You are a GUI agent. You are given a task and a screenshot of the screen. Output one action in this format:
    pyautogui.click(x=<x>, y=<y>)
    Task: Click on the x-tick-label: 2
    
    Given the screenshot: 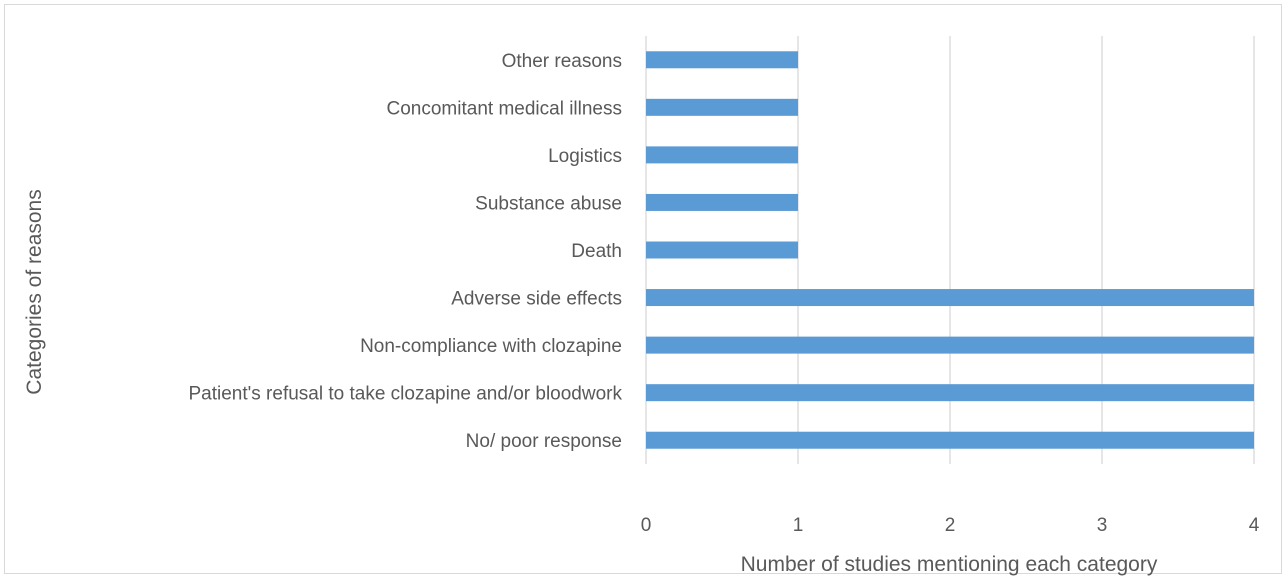 What is the action you would take?
    pyautogui.click(x=950, y=525)
    